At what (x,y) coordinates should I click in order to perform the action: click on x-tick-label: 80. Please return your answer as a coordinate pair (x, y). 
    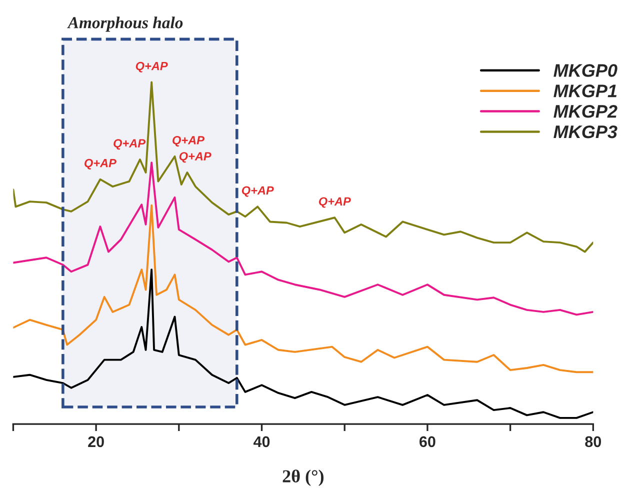
    Looking at the image, I should click on (593, 442).